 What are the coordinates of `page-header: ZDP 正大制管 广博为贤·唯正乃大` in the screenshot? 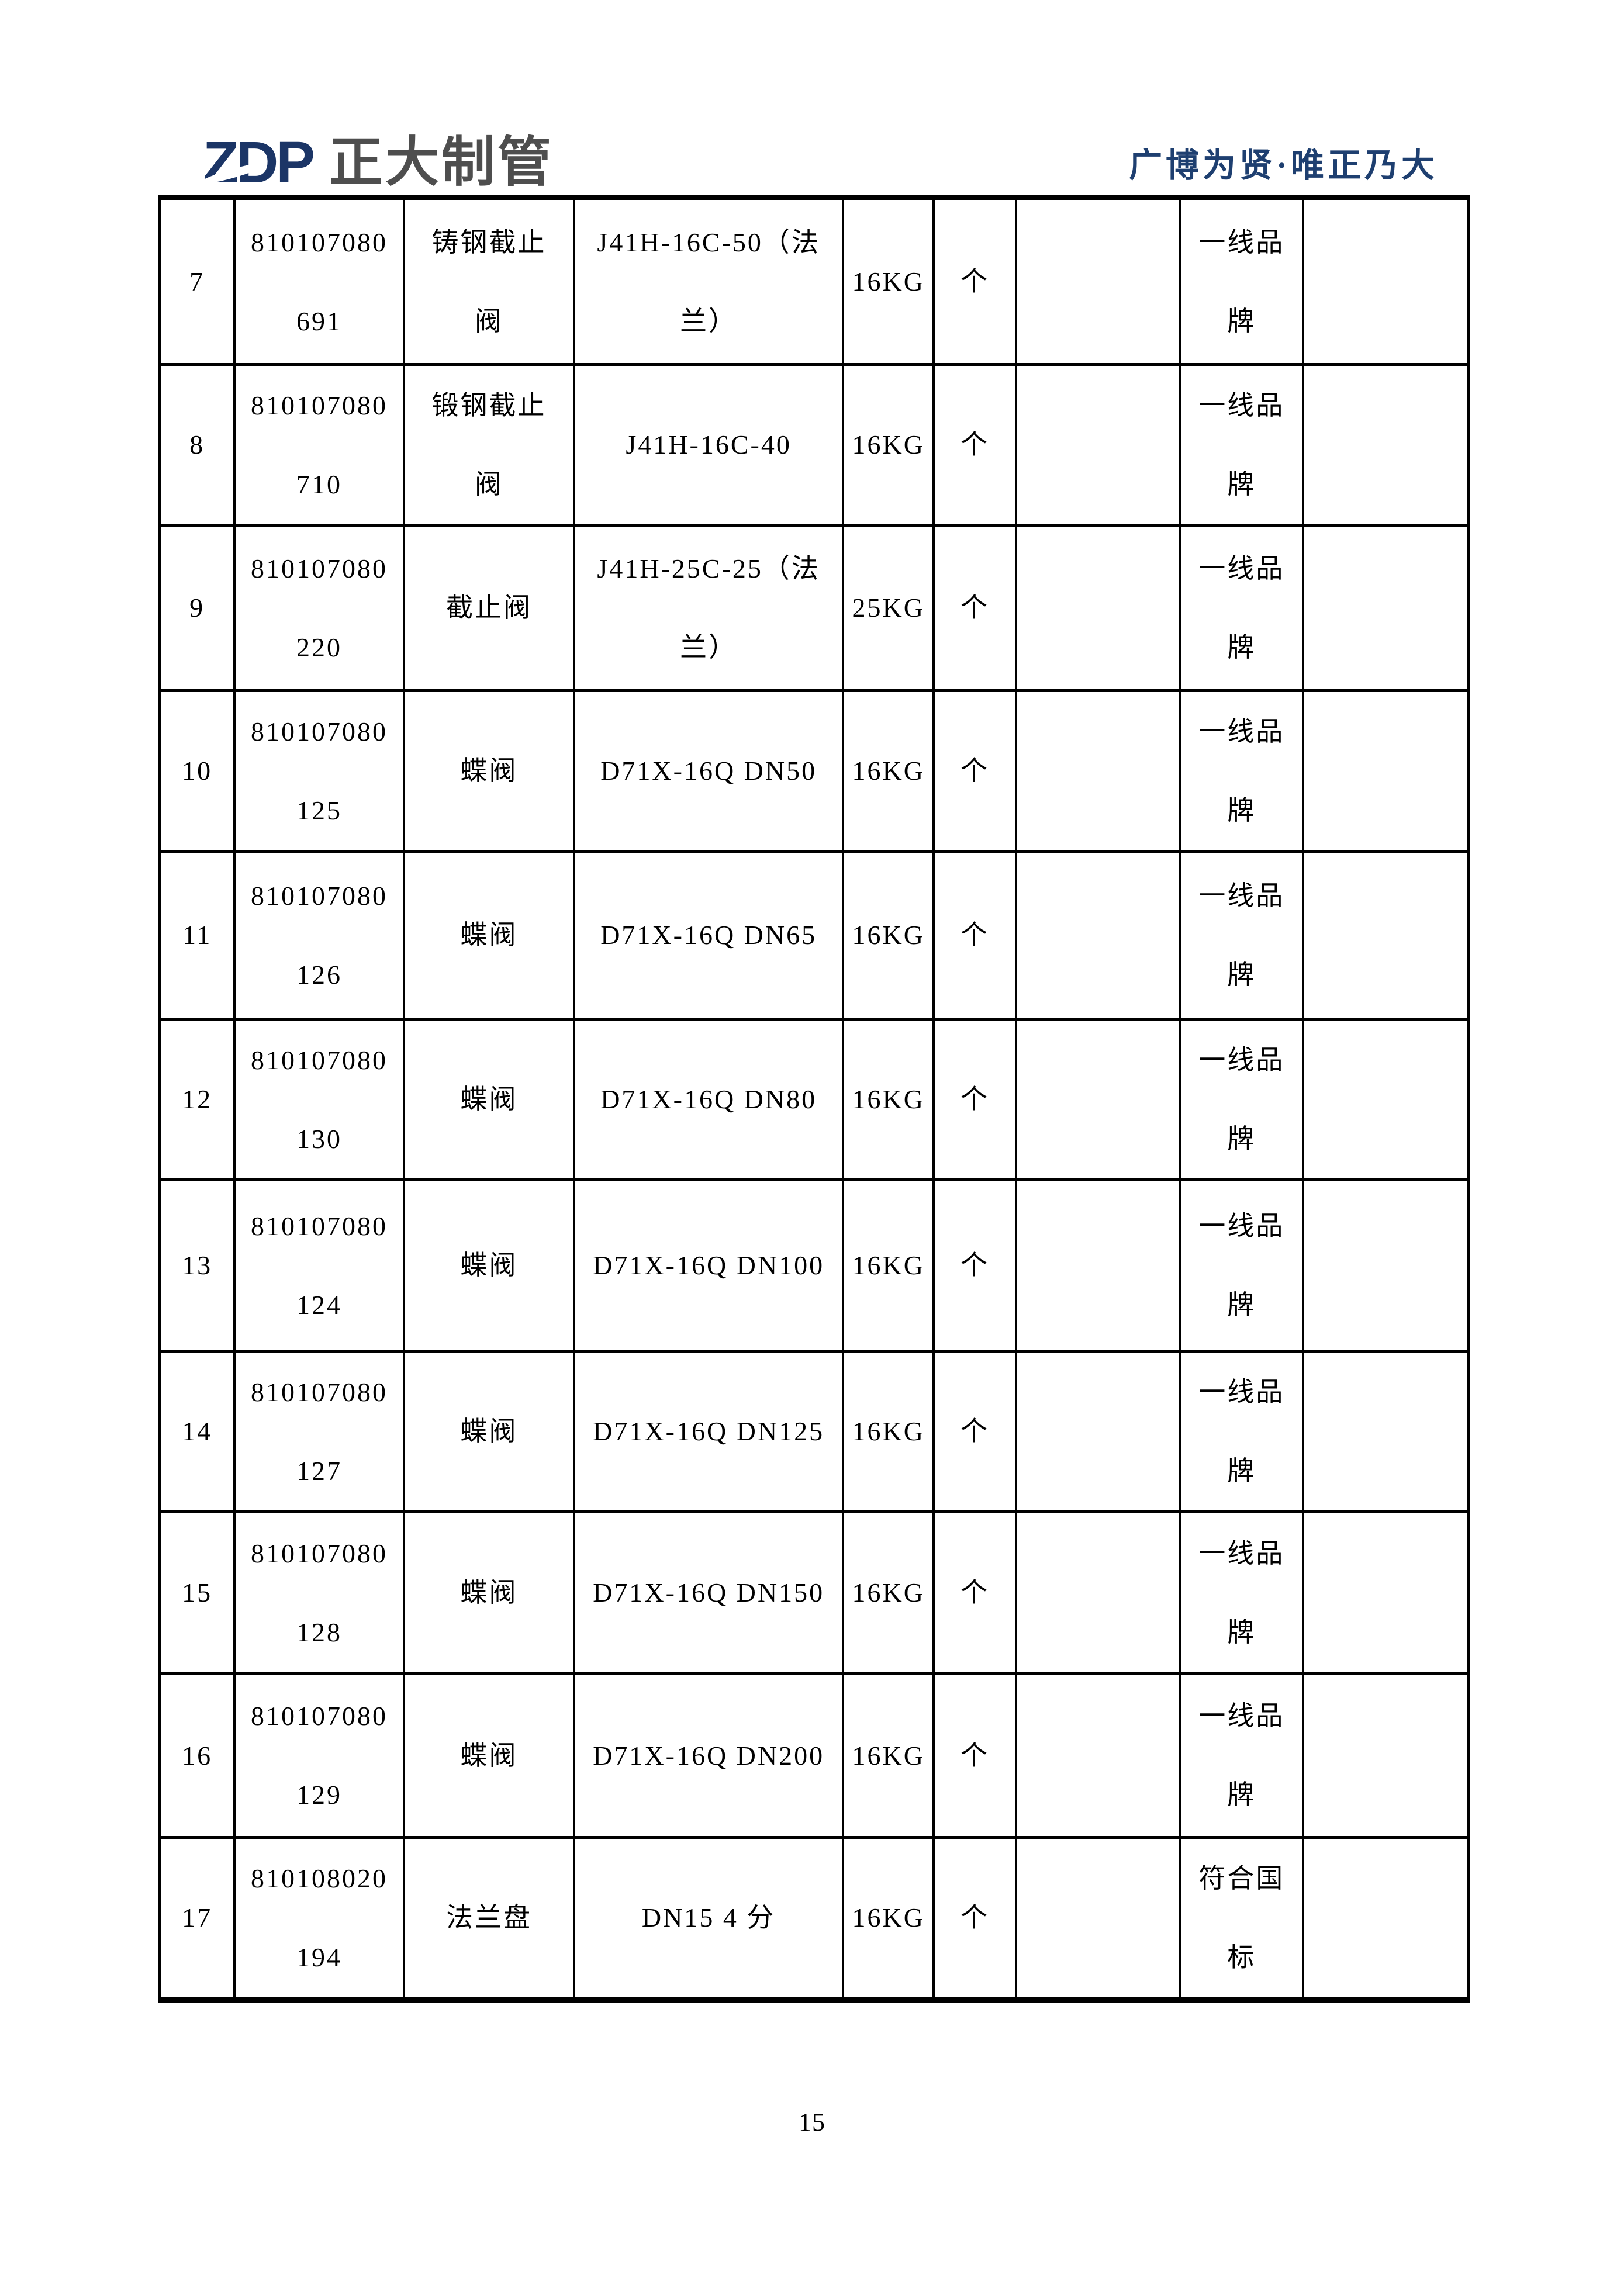 It's located at (812, 97).